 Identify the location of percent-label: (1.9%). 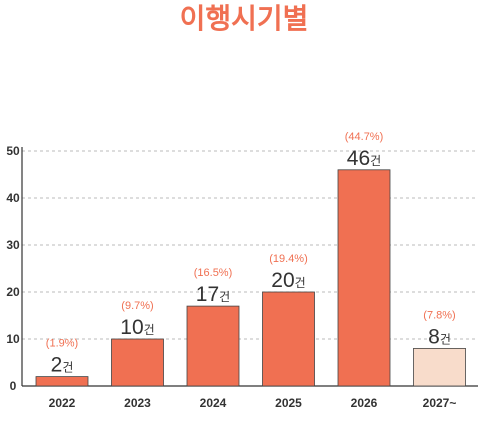
(62, 344).